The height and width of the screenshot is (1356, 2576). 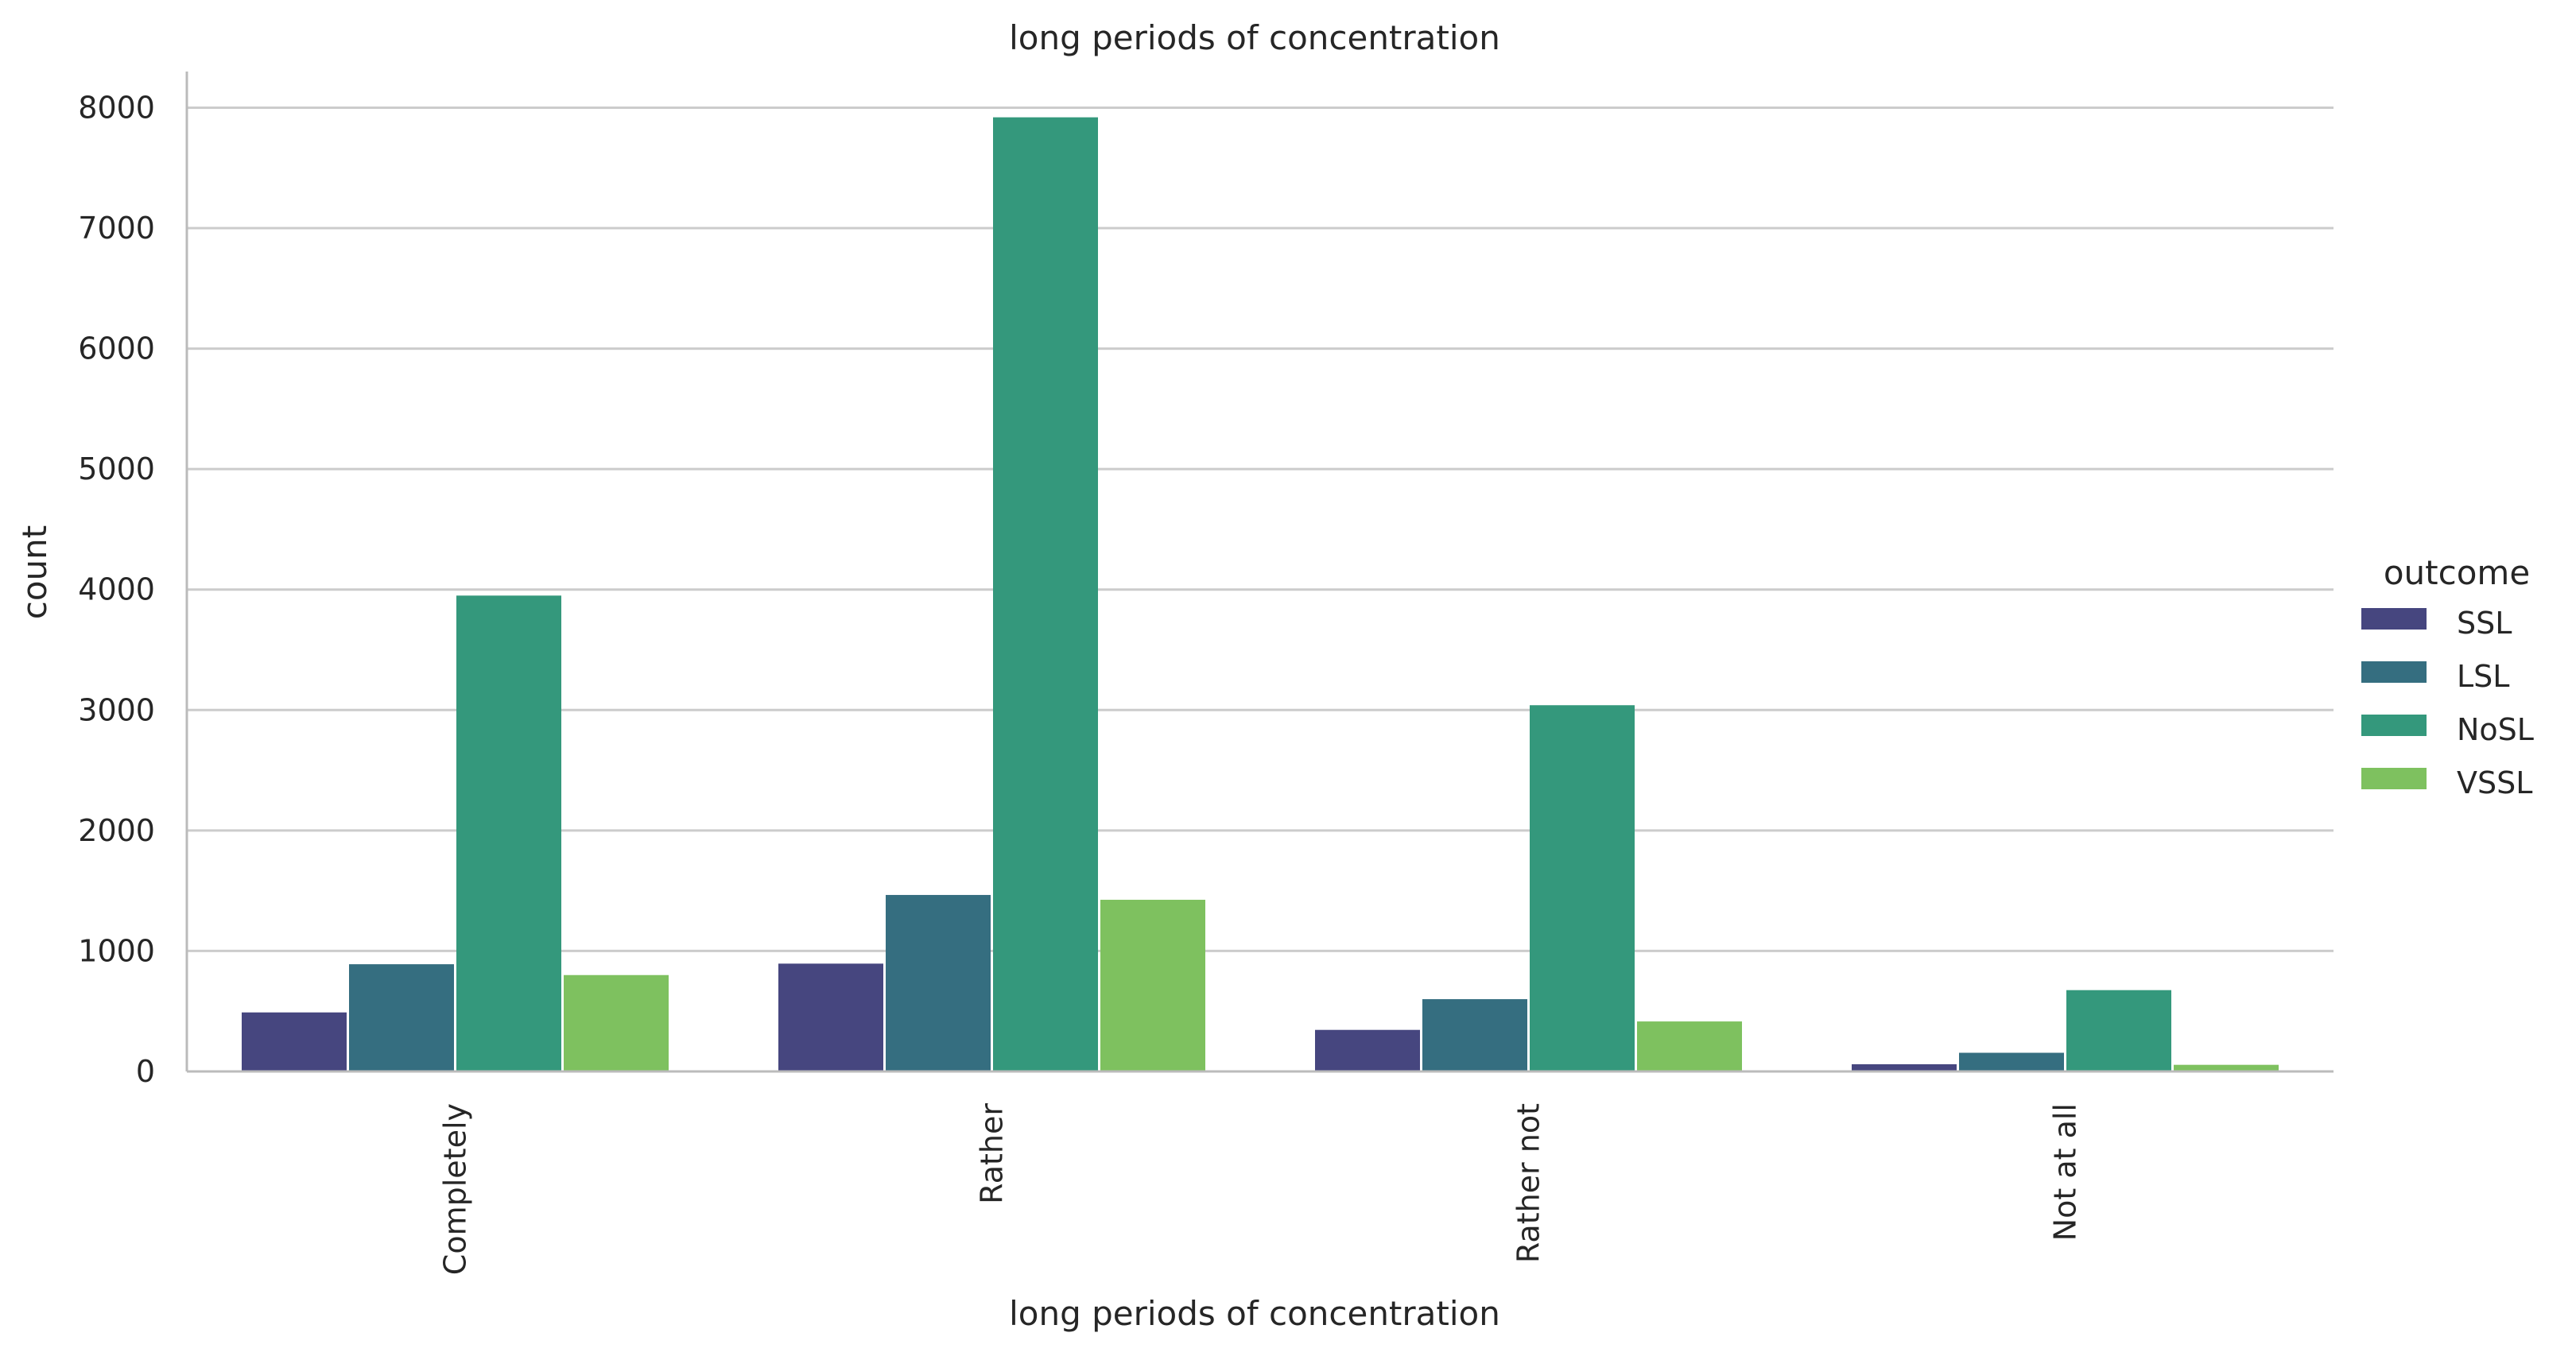 What do you see at coordinates (617, 1022) in the screenshot?
I see `bar-vssl-completely` at bounding box center [617, 1022].